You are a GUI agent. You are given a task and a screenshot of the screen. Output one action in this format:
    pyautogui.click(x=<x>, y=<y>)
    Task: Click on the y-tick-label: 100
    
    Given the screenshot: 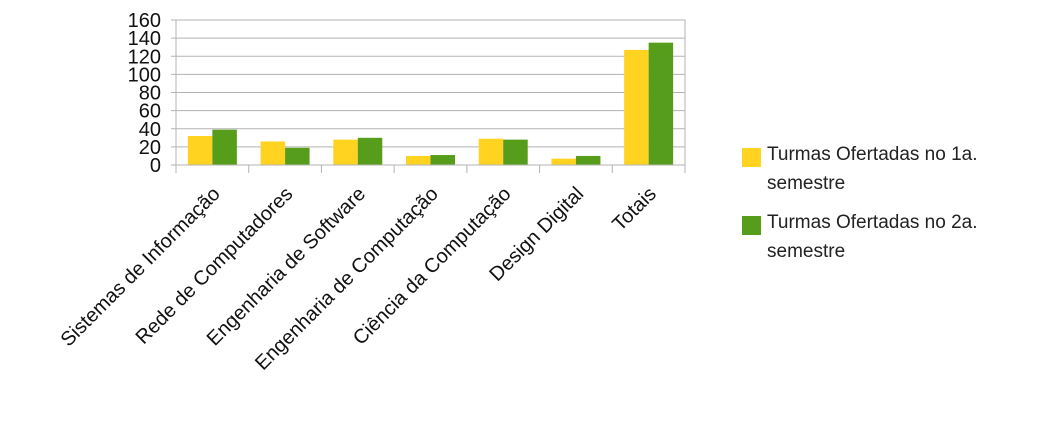 What is the action you would take?
    pyautogui.click(x=144, y=75)
    